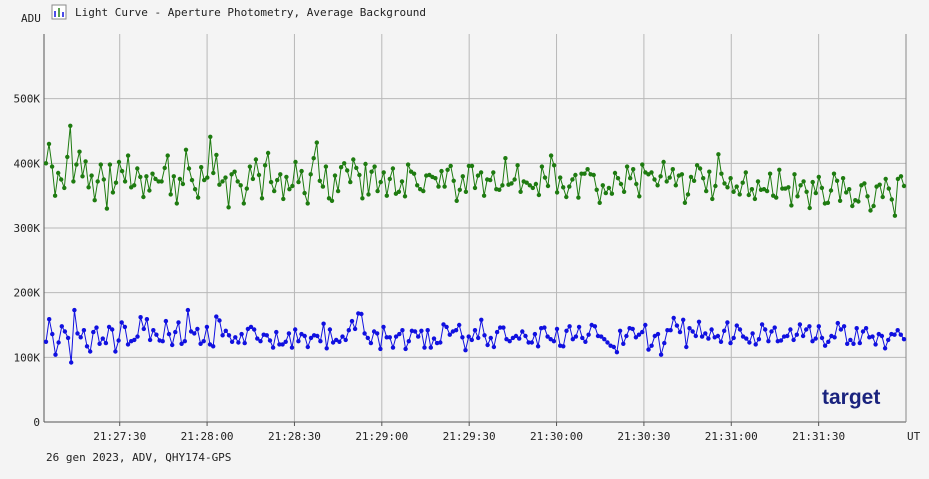 The height and width of the screenshot is (479, 929). Describe the element at coordinates (27, 293) in the screenshot. I see `y-tick-label: 200K` at that location.